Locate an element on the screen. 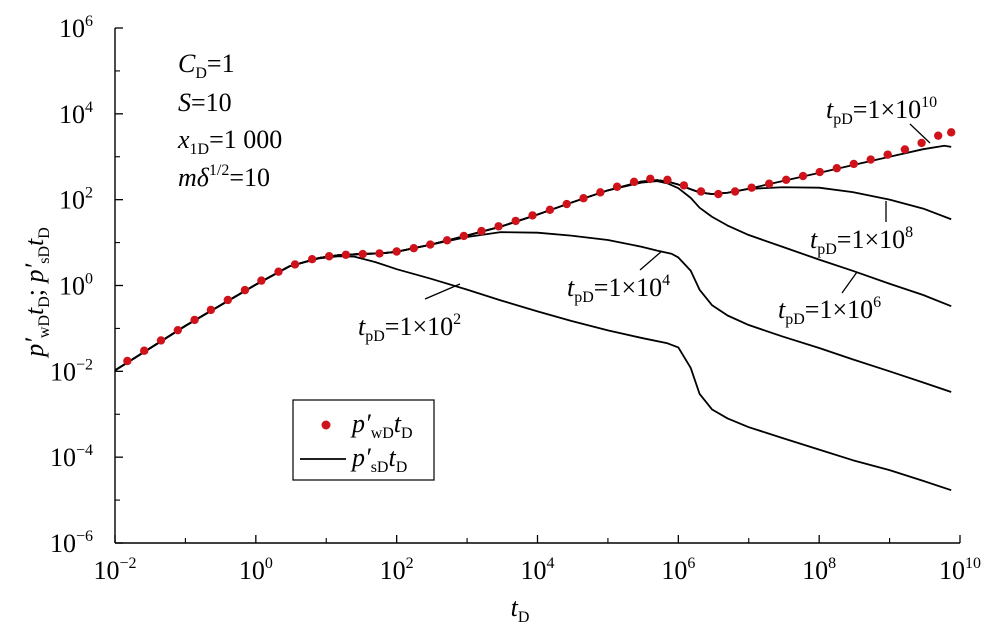 The image size is (1000, 632). label-text-1e4: tpD=1×104 is located at coordinates (618, 289).